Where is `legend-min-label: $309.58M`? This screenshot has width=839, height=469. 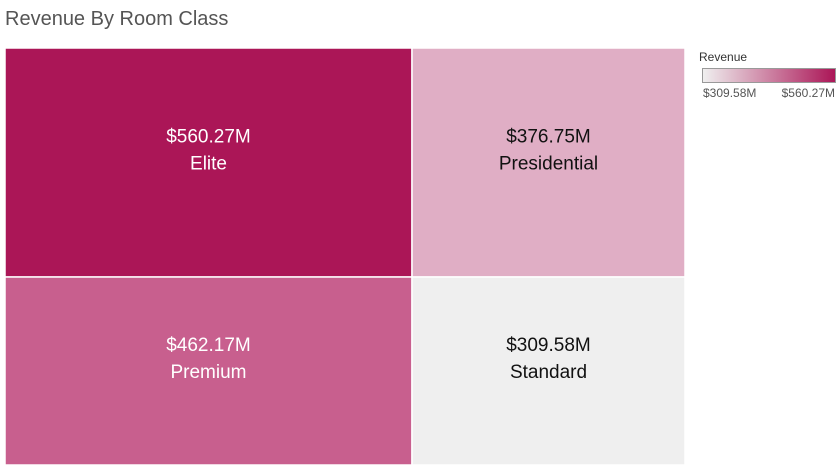
legend-min-label: $309.58M is located at coordinates (730, 93).